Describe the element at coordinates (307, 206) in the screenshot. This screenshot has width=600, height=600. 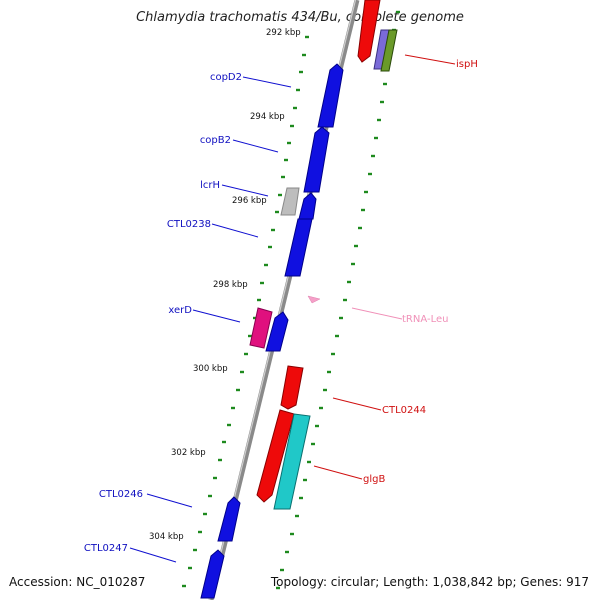
I see `CTL0238-orf-a` at that location.